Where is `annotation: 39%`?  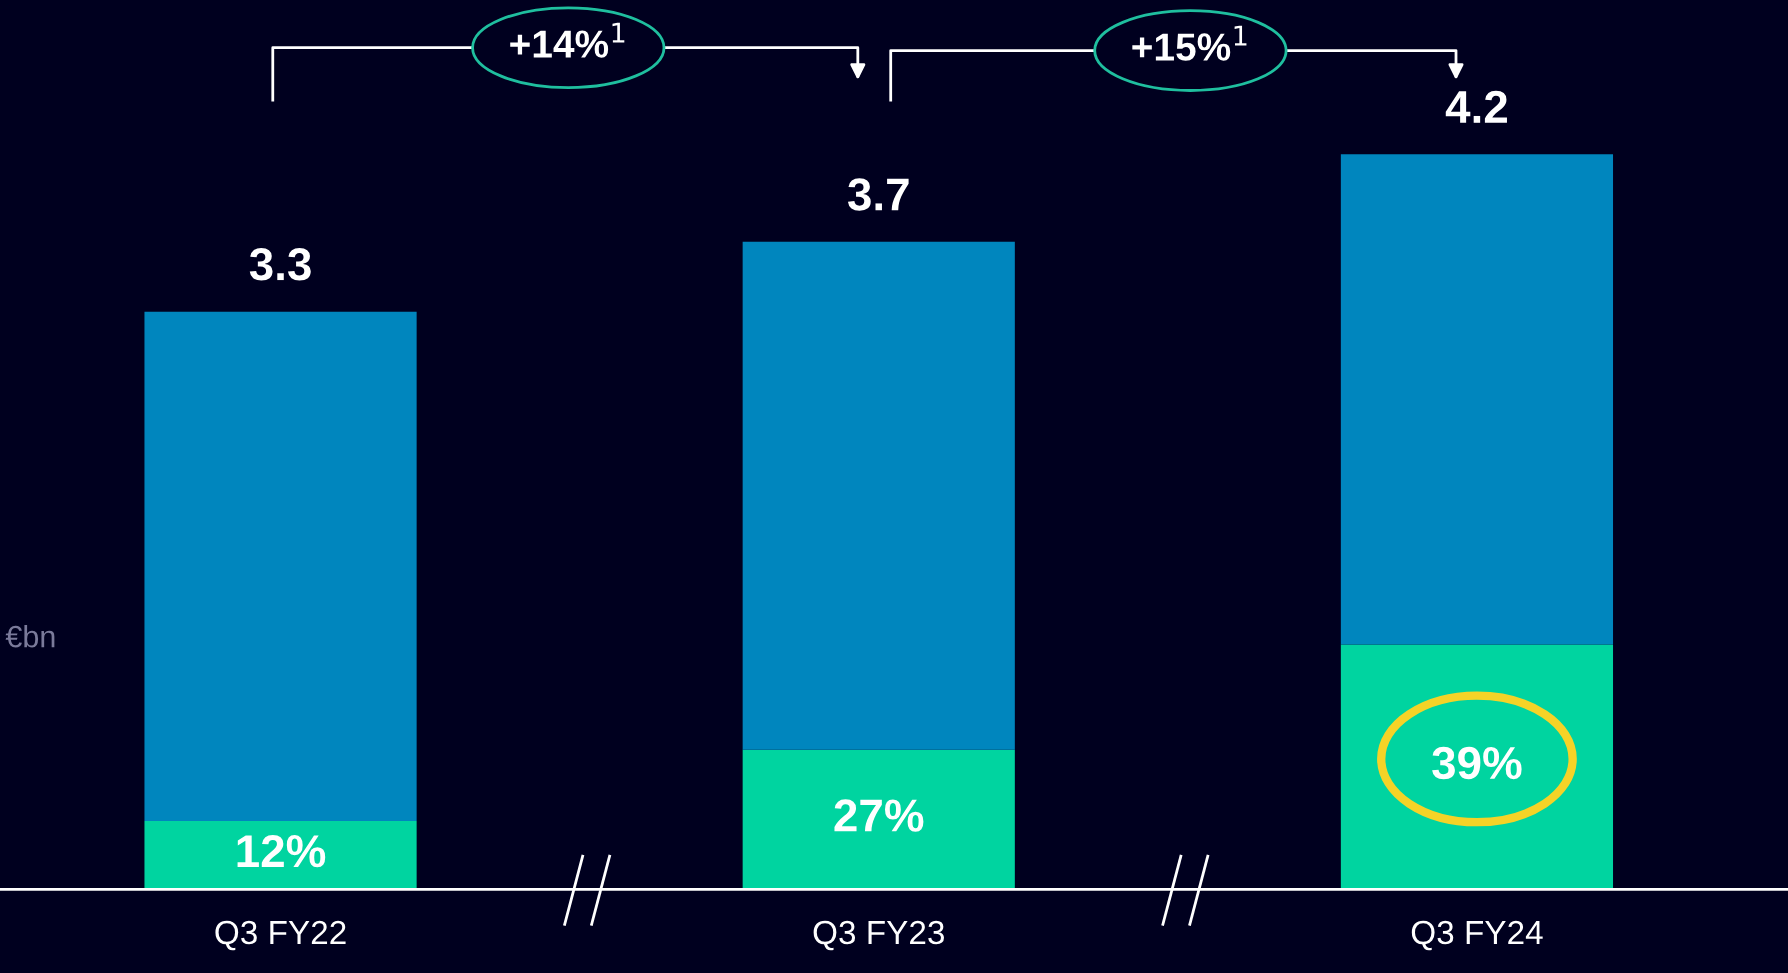
annotation: 39% is located at coordinates (1477, 763).